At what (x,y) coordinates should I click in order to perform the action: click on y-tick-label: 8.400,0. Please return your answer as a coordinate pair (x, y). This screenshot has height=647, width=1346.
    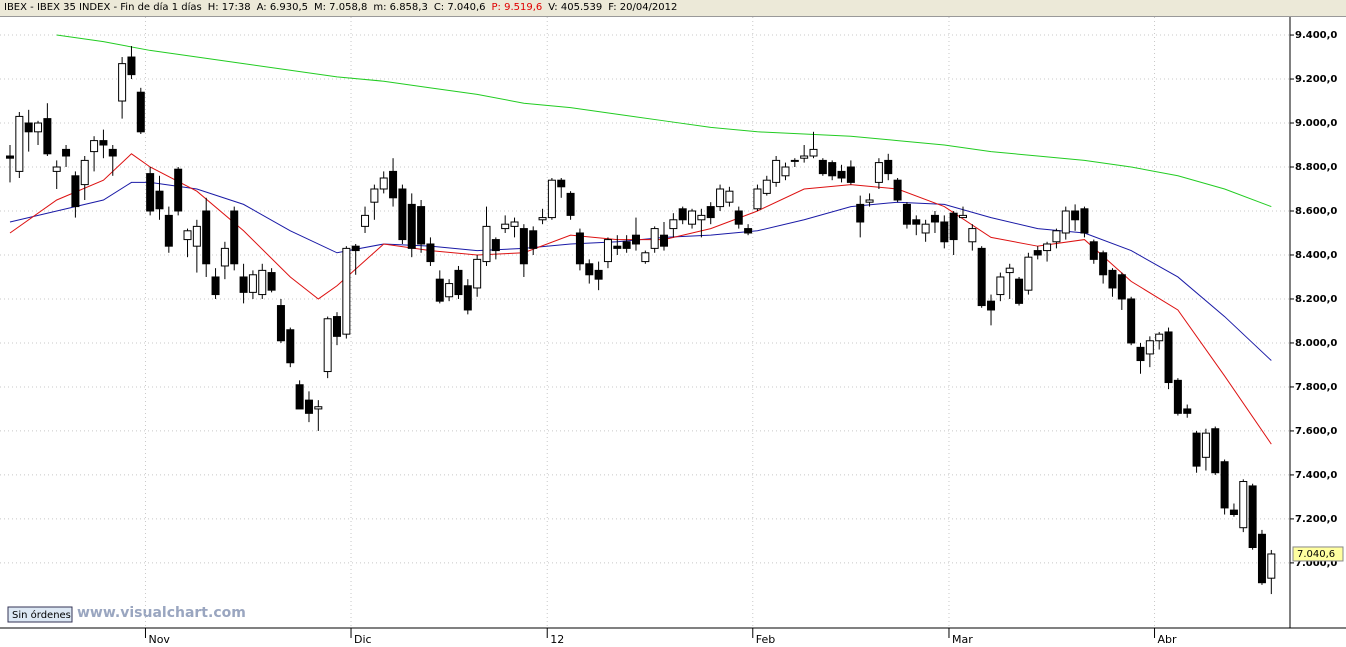
    Looking at the image, I should click on (1316, 255).